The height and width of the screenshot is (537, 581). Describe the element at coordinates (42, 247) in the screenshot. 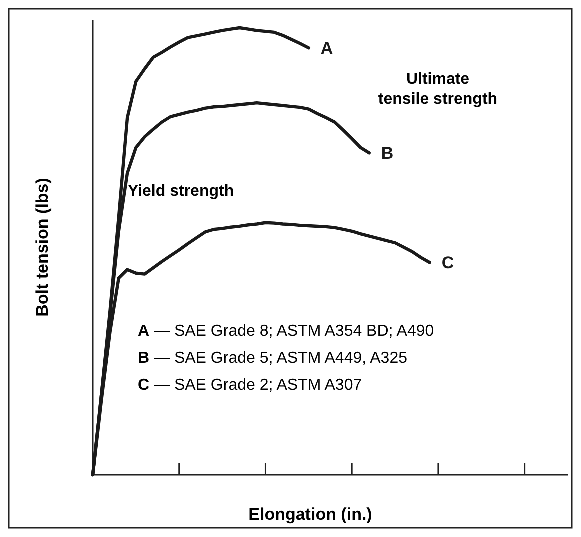

I see `y-axis-title: Bolt tension (lbs)` at that location.